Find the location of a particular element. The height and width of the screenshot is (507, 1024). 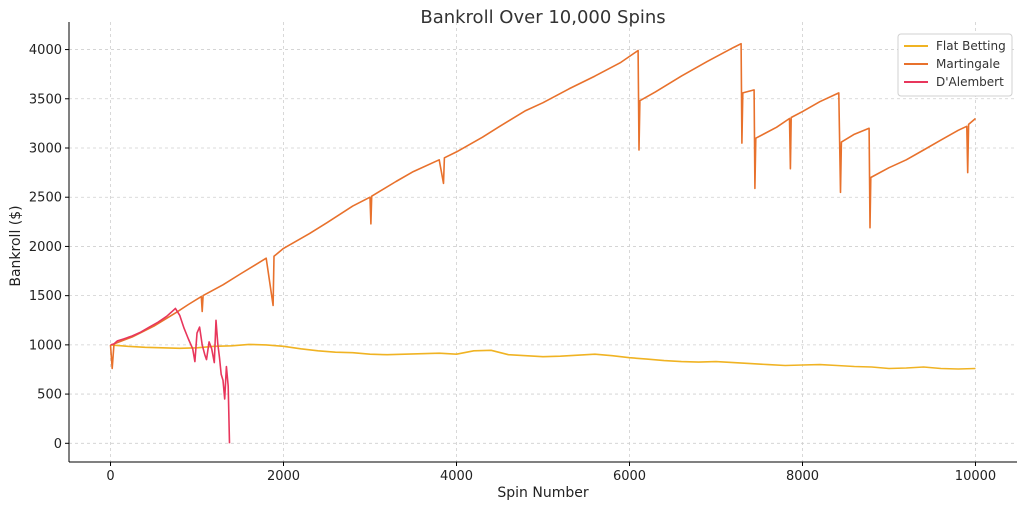

y-tick-label: 3500 is located at coordinates (45, 99).